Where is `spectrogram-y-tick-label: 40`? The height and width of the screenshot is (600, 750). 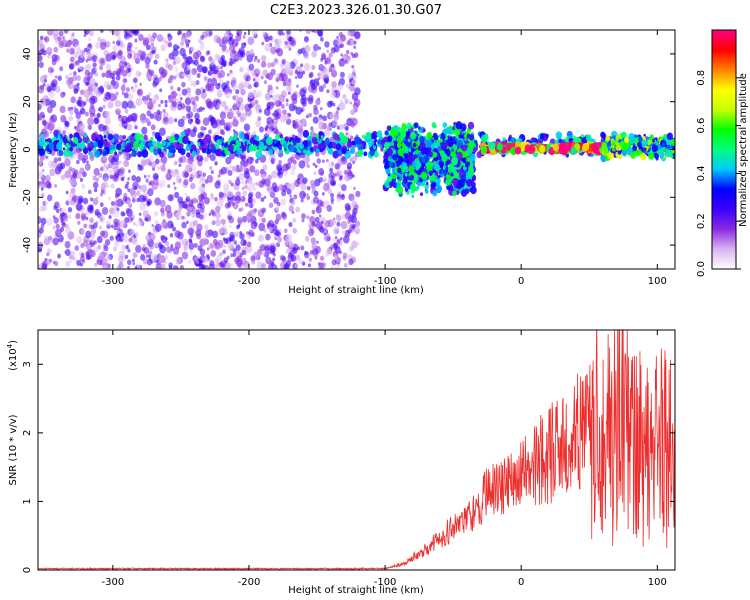 spectrogram-y-tick-label: 40 is located at coordinates (27, 54).